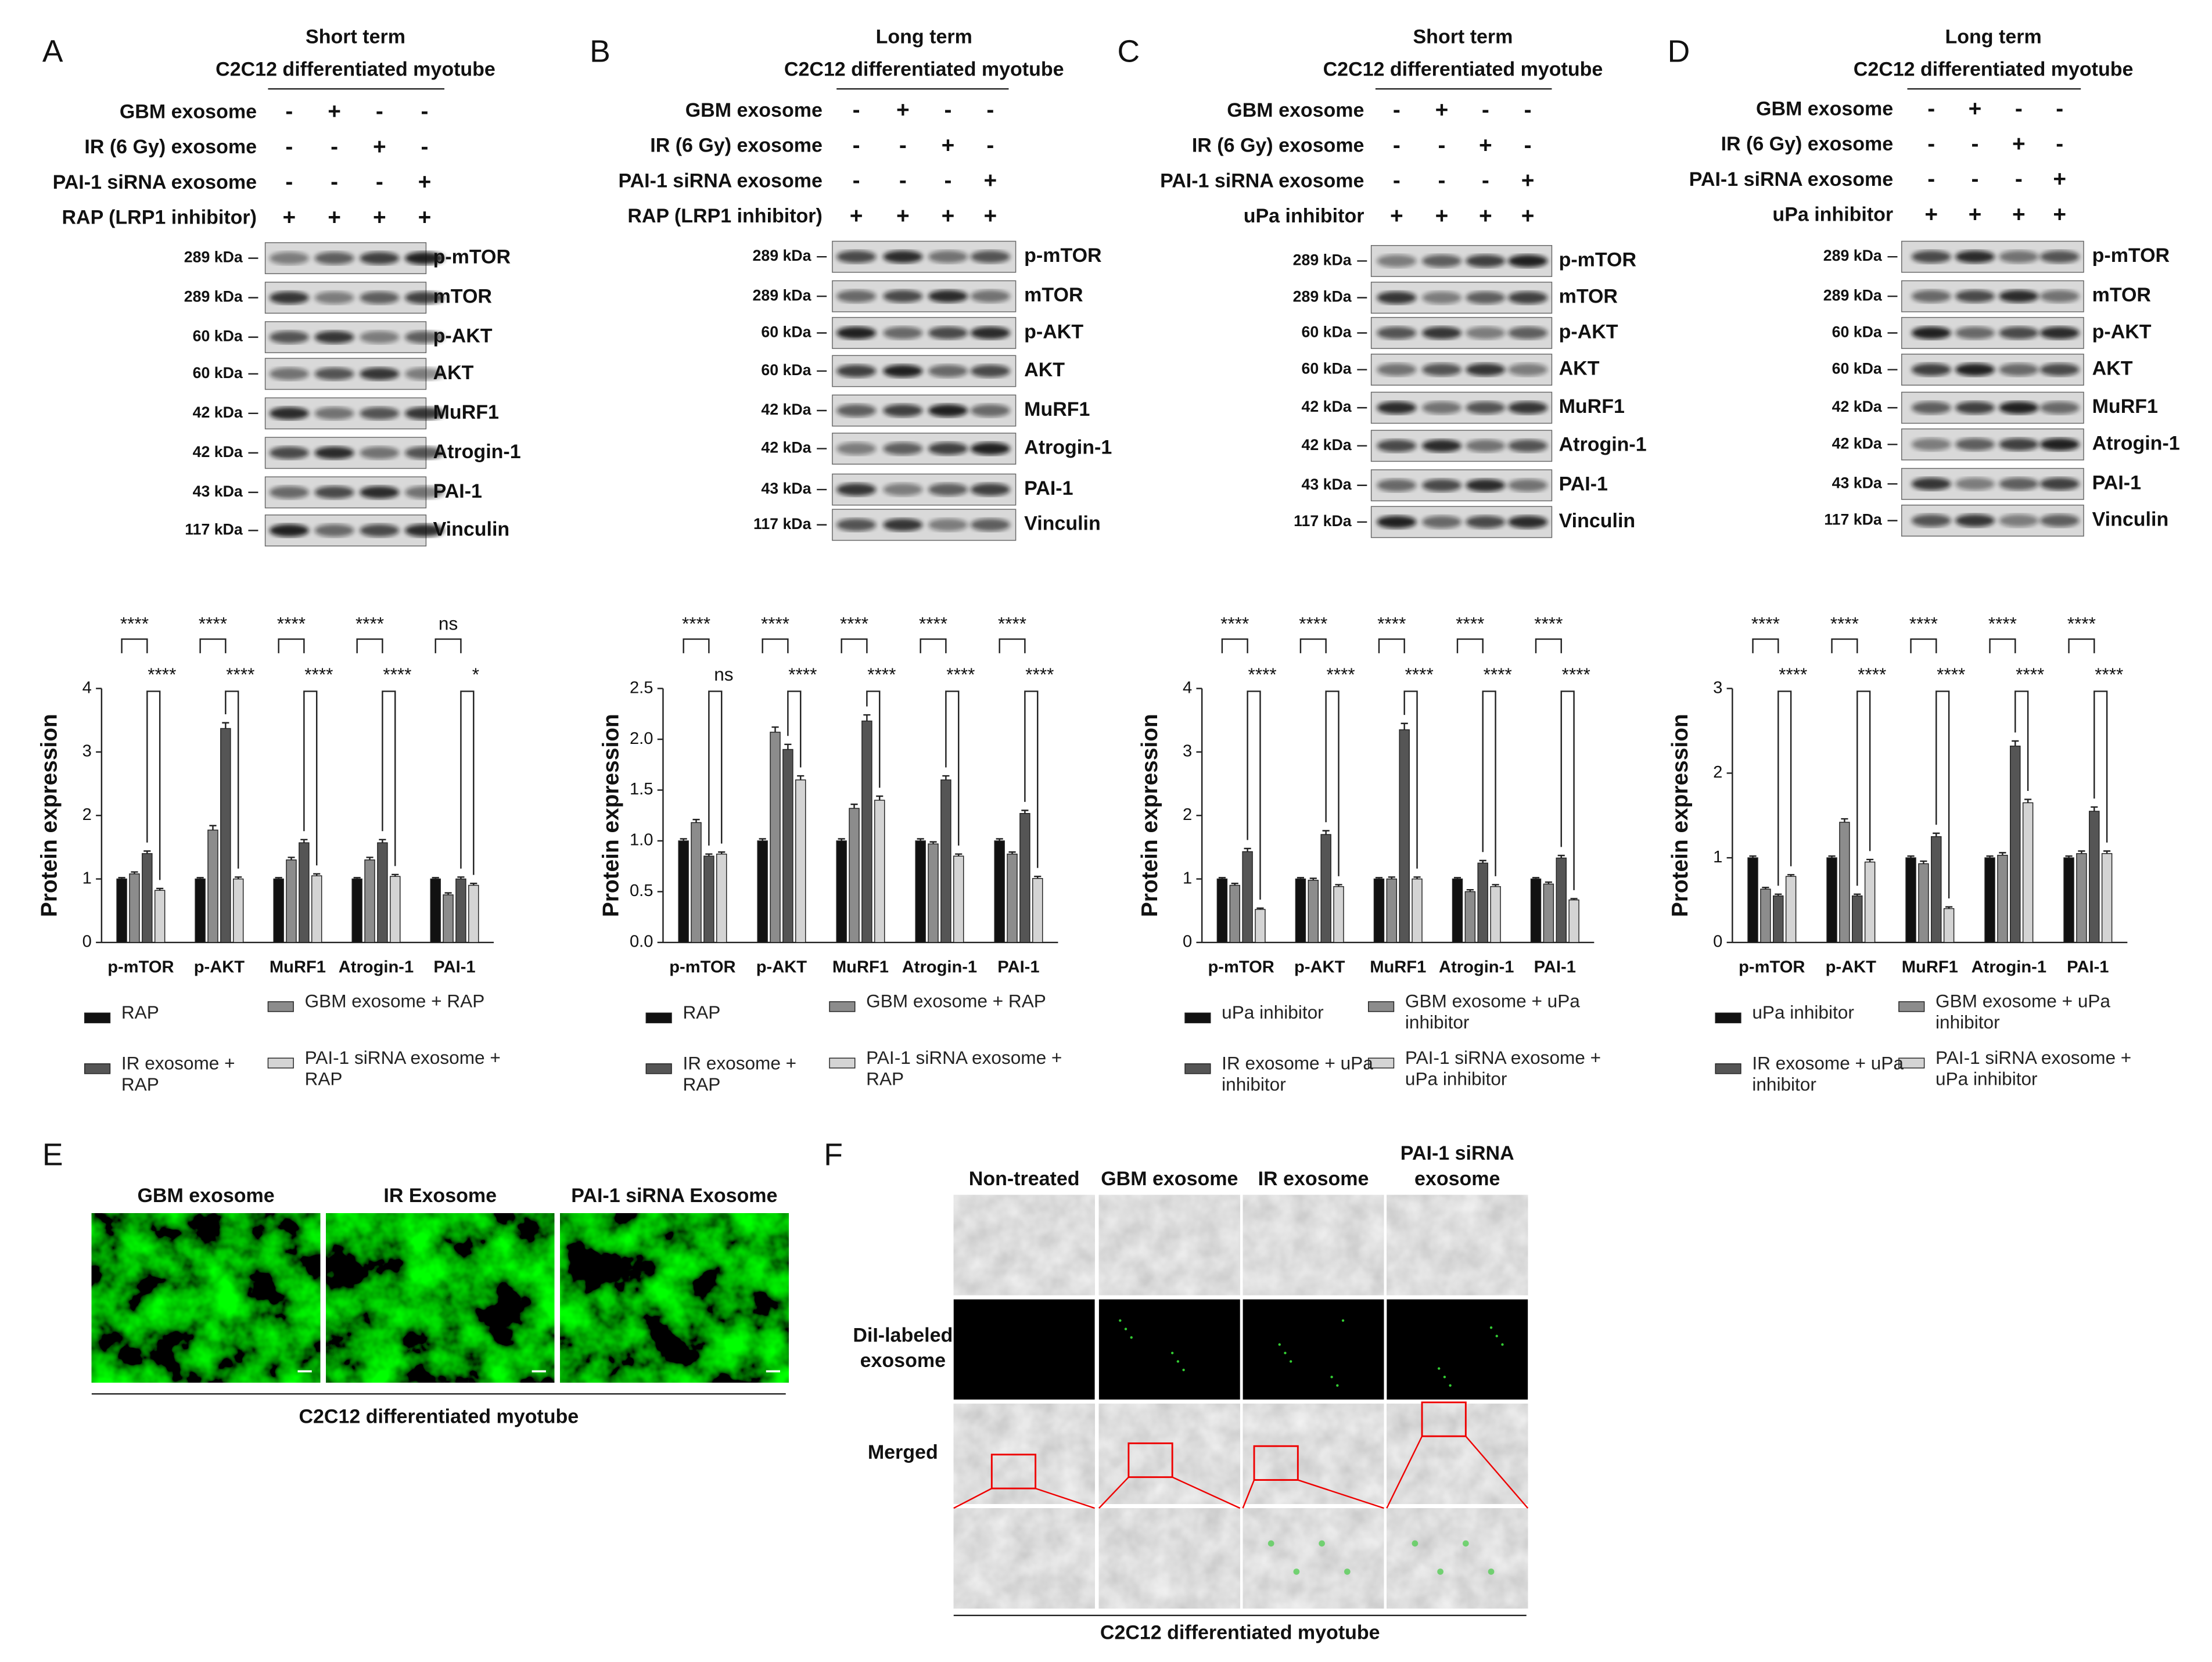 This screenshot has height=1662, width=2212. What do you see at coordinates (1592, 406) in the screenshot?
I see `band-name: MuRF1` at bounding box center [1592, 406].